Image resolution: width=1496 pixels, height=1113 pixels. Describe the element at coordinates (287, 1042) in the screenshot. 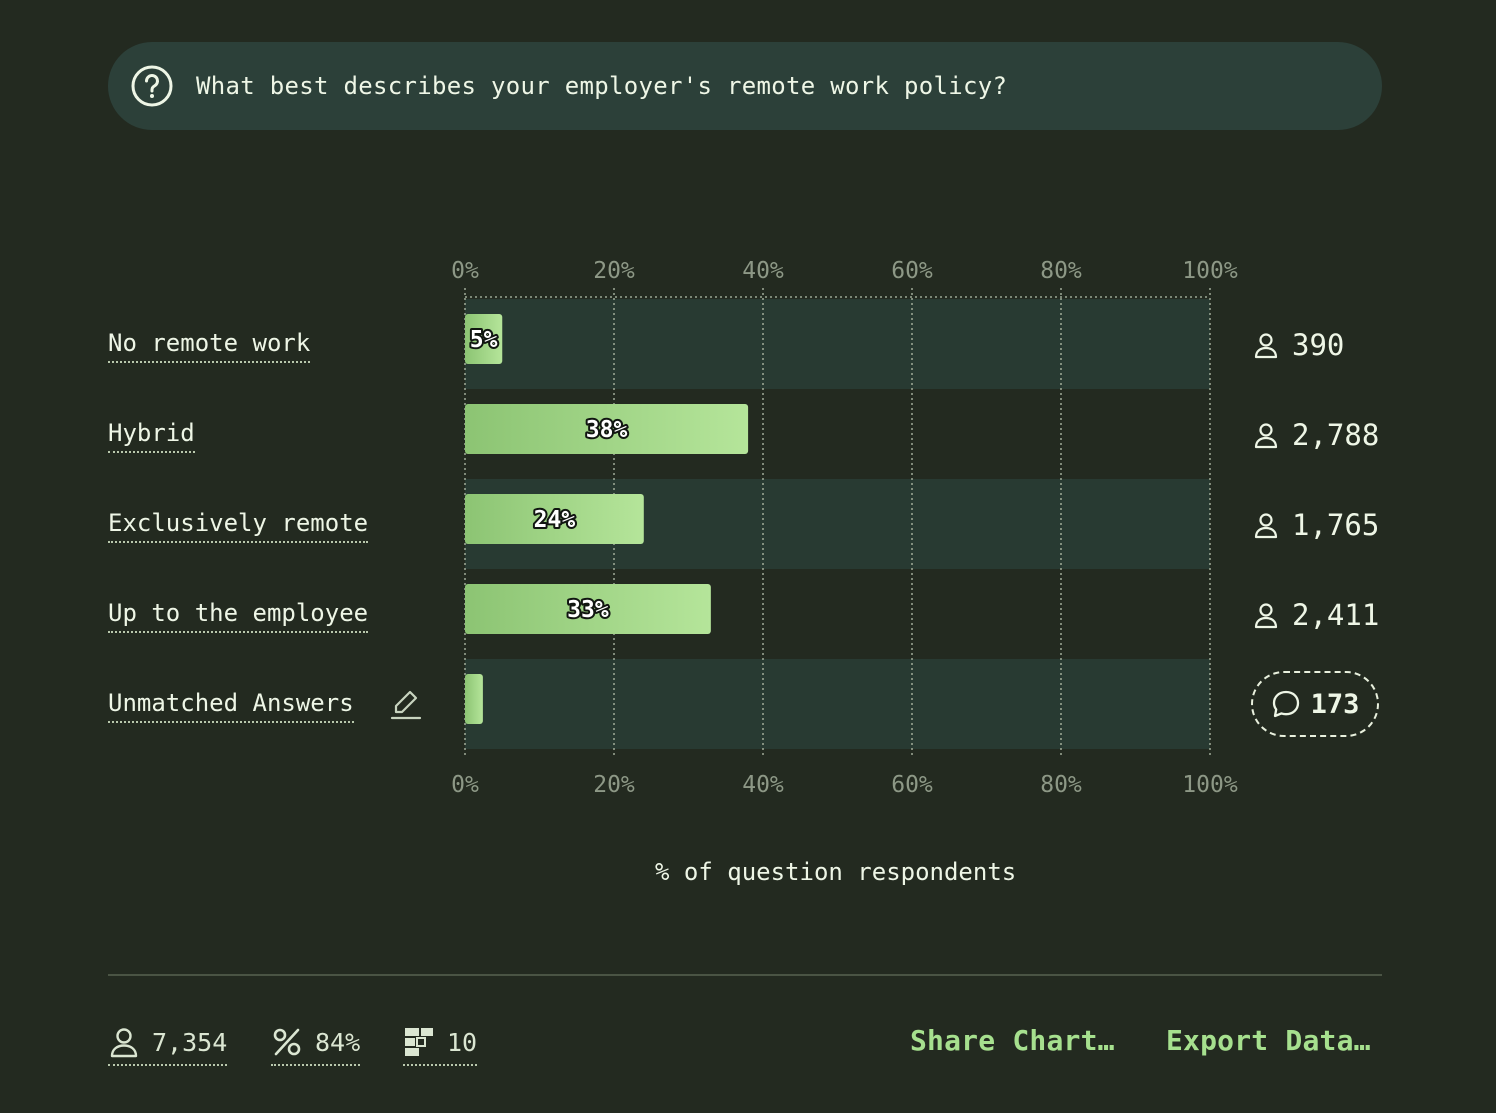

I see `percent-icon` at that location.